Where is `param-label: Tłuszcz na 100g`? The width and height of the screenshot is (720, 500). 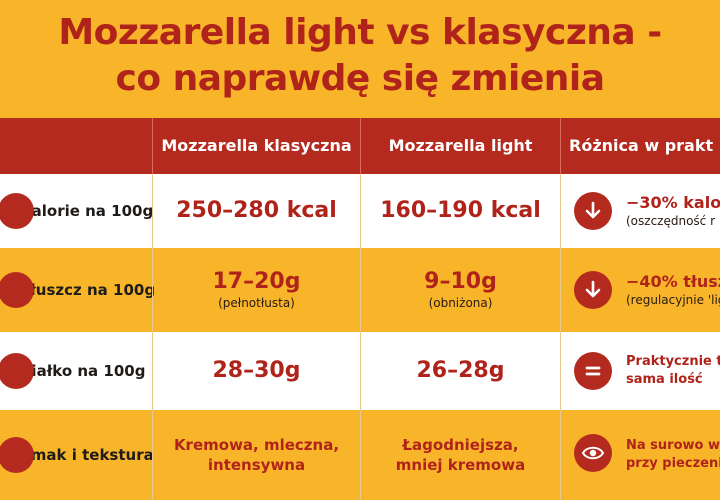
param-label: Tłuszcz na 100g is located at coordinates (88, 290).